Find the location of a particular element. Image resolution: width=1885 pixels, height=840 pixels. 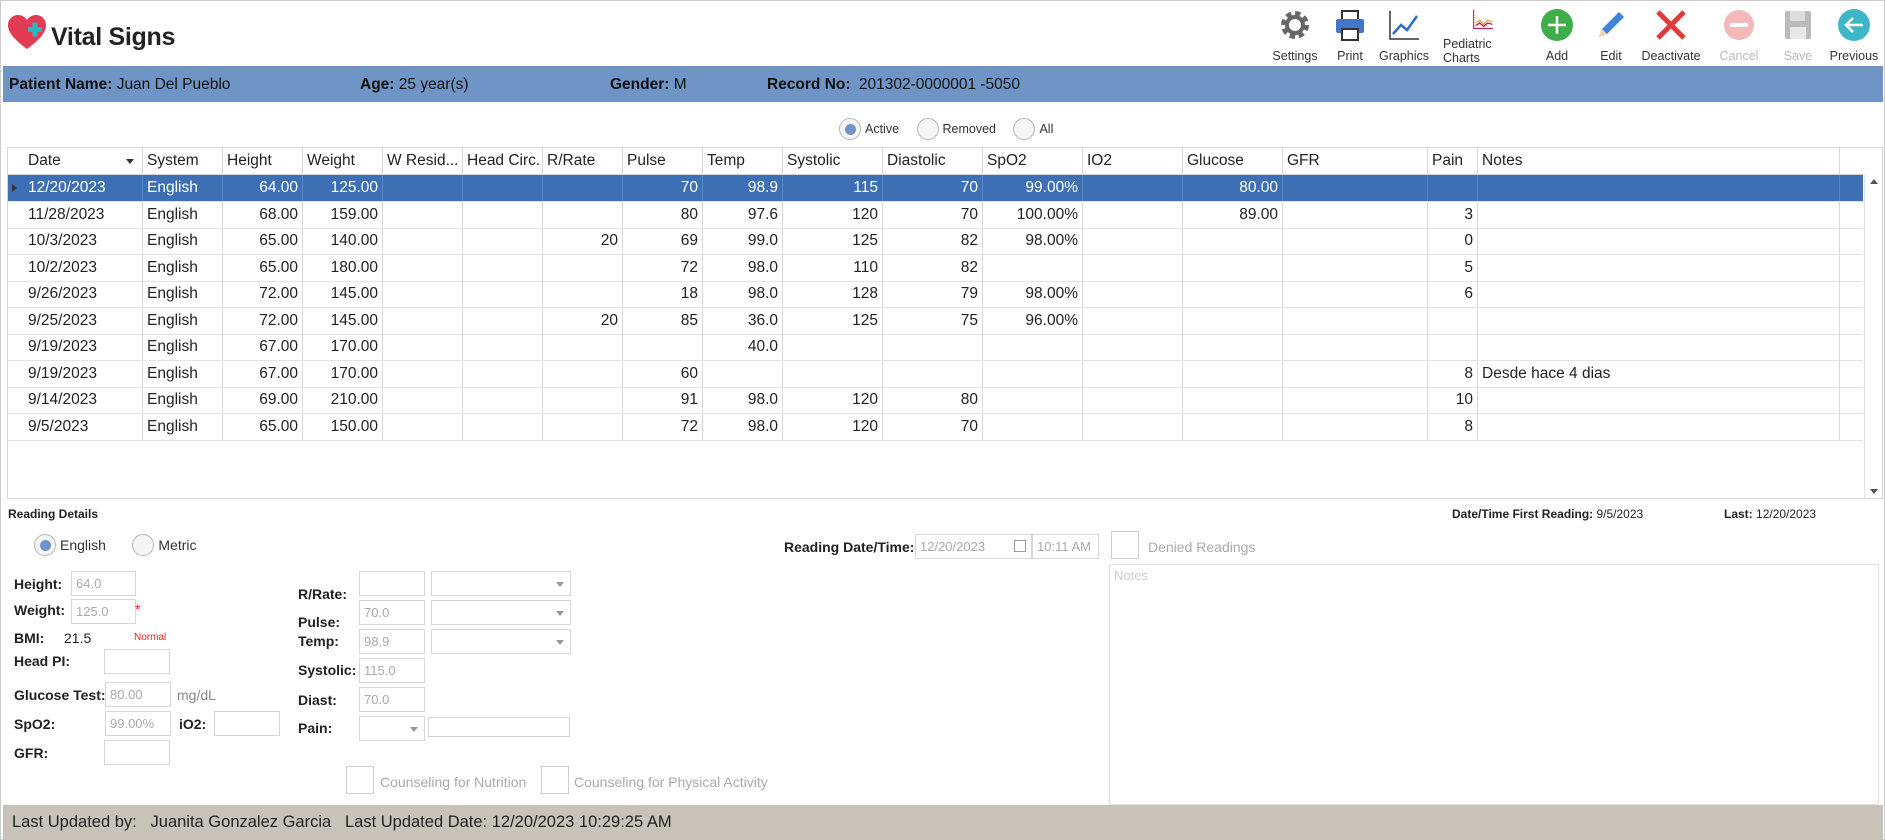

table-cell: 120 is located at coordinates (833, 400).